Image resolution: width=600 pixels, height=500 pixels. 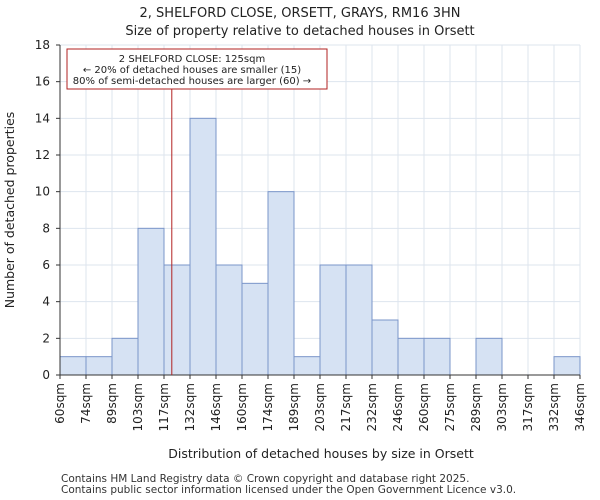 What do you see at coordinates (294, 407) in the screenshot?
I see `x-tick-label-189sqm: 189sqm` at bounding box center [294, 407].